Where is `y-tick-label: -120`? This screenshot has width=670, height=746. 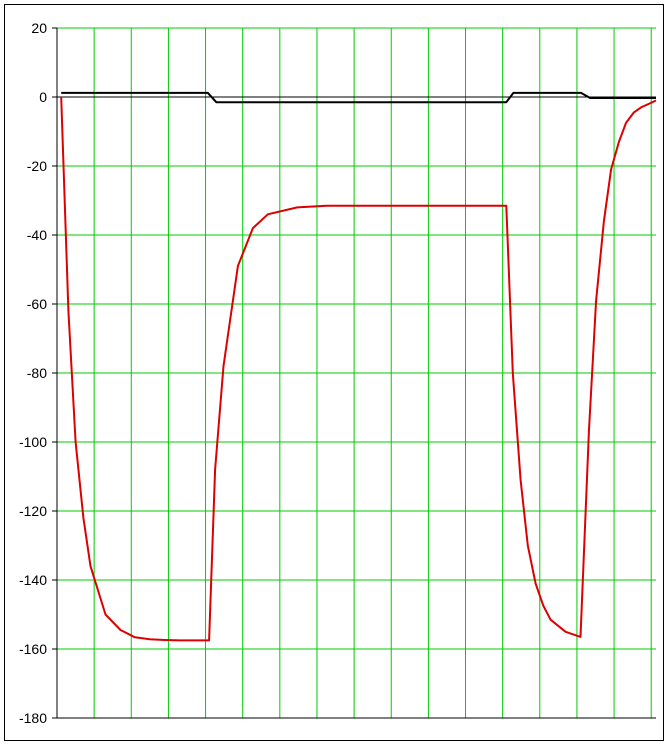 y-tick-label: -120 is located at coordinates (33, 511).